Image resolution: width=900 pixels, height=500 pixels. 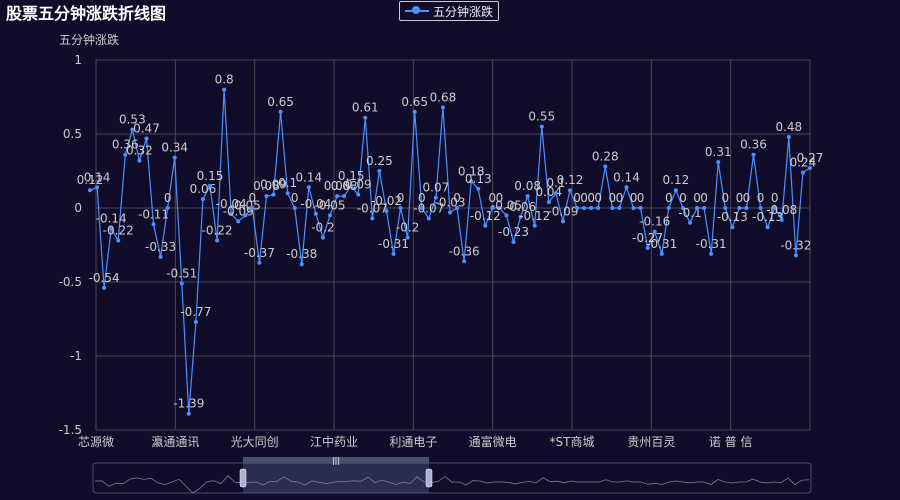 What do you see at coordinates (104, 278) in the screenshot?
I see `data-label: -0.54` at bounding box center [104, 278].